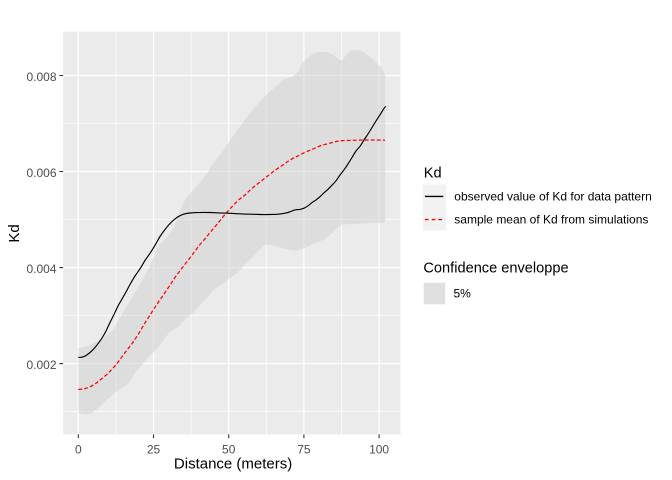 The image size is (672, 480). Describe the element at coordinates (41, 269) in the screenshot. I see `svg-text: 0.004` at that location.